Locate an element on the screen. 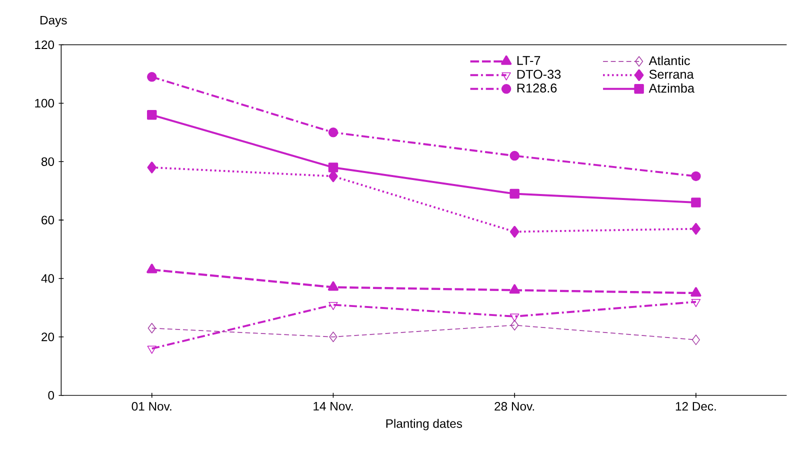  legend-label: Atlantic is located at coordinates (669, 61).